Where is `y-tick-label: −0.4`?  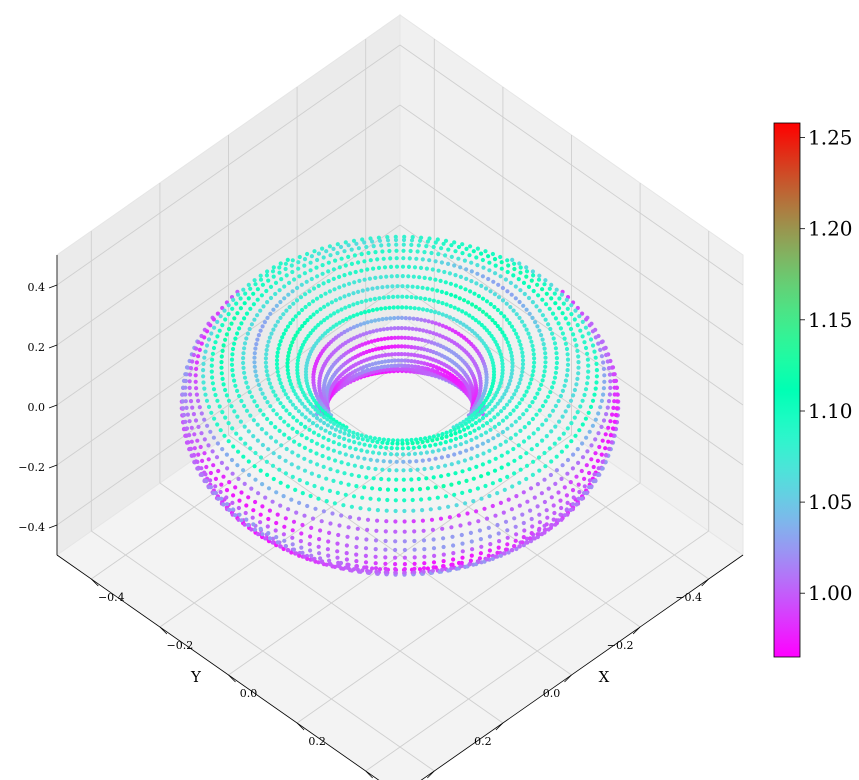
y-tick-label: −0.4 is located at coordinates (688, 597).